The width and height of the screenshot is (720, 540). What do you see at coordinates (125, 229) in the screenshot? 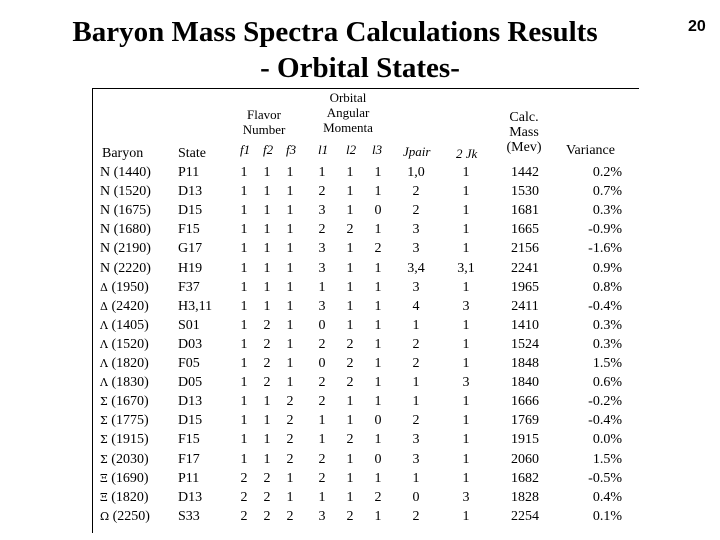
I see `cell-baryon: N (1680)` at bounding box center [125, 229].